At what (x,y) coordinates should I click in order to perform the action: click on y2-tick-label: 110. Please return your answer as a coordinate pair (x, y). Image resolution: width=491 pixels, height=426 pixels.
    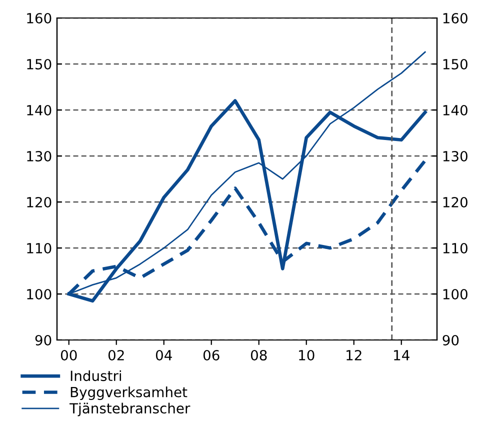
    Looking at the image, I should click on (455, 248).